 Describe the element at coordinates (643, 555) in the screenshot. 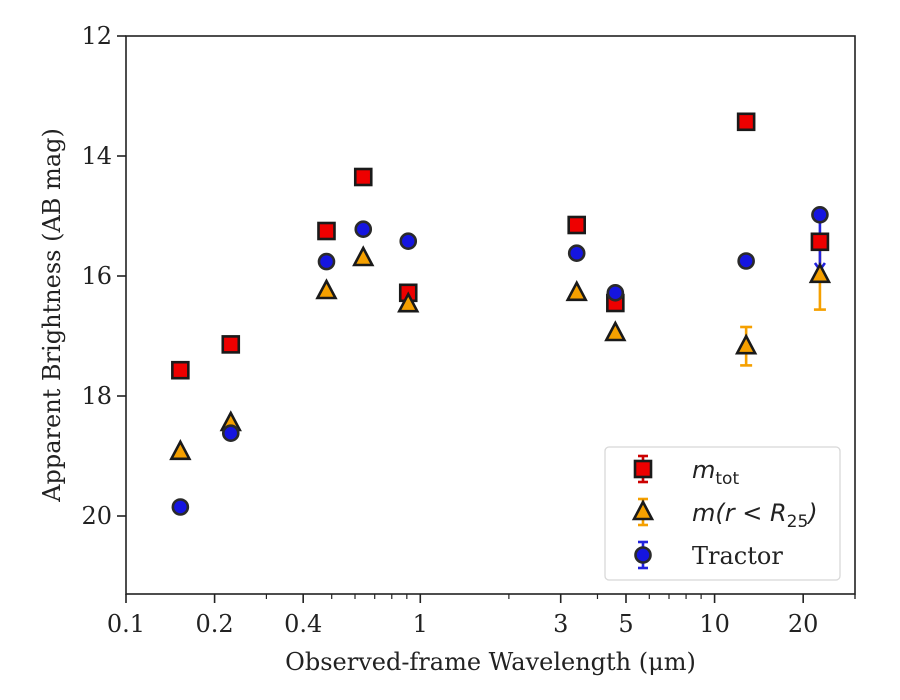

I see `legend-circle-marker` at that location.